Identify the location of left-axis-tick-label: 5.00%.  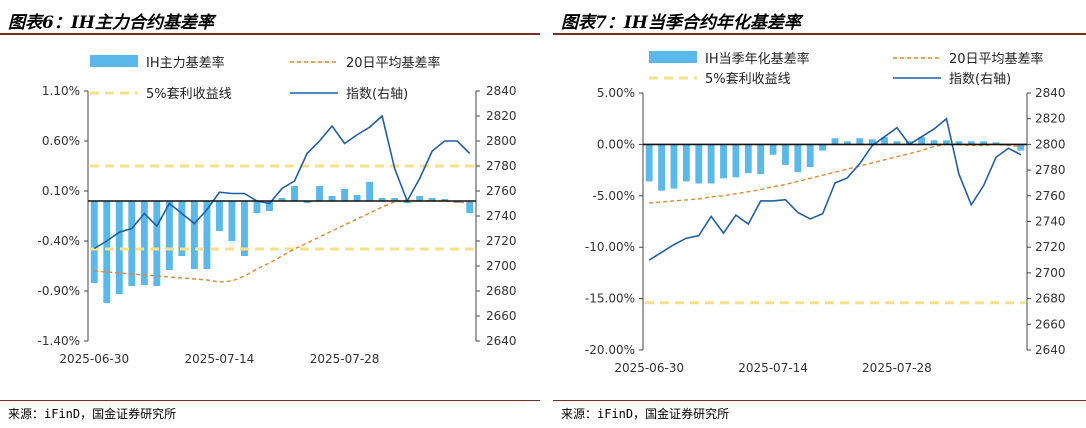
(616, 93).